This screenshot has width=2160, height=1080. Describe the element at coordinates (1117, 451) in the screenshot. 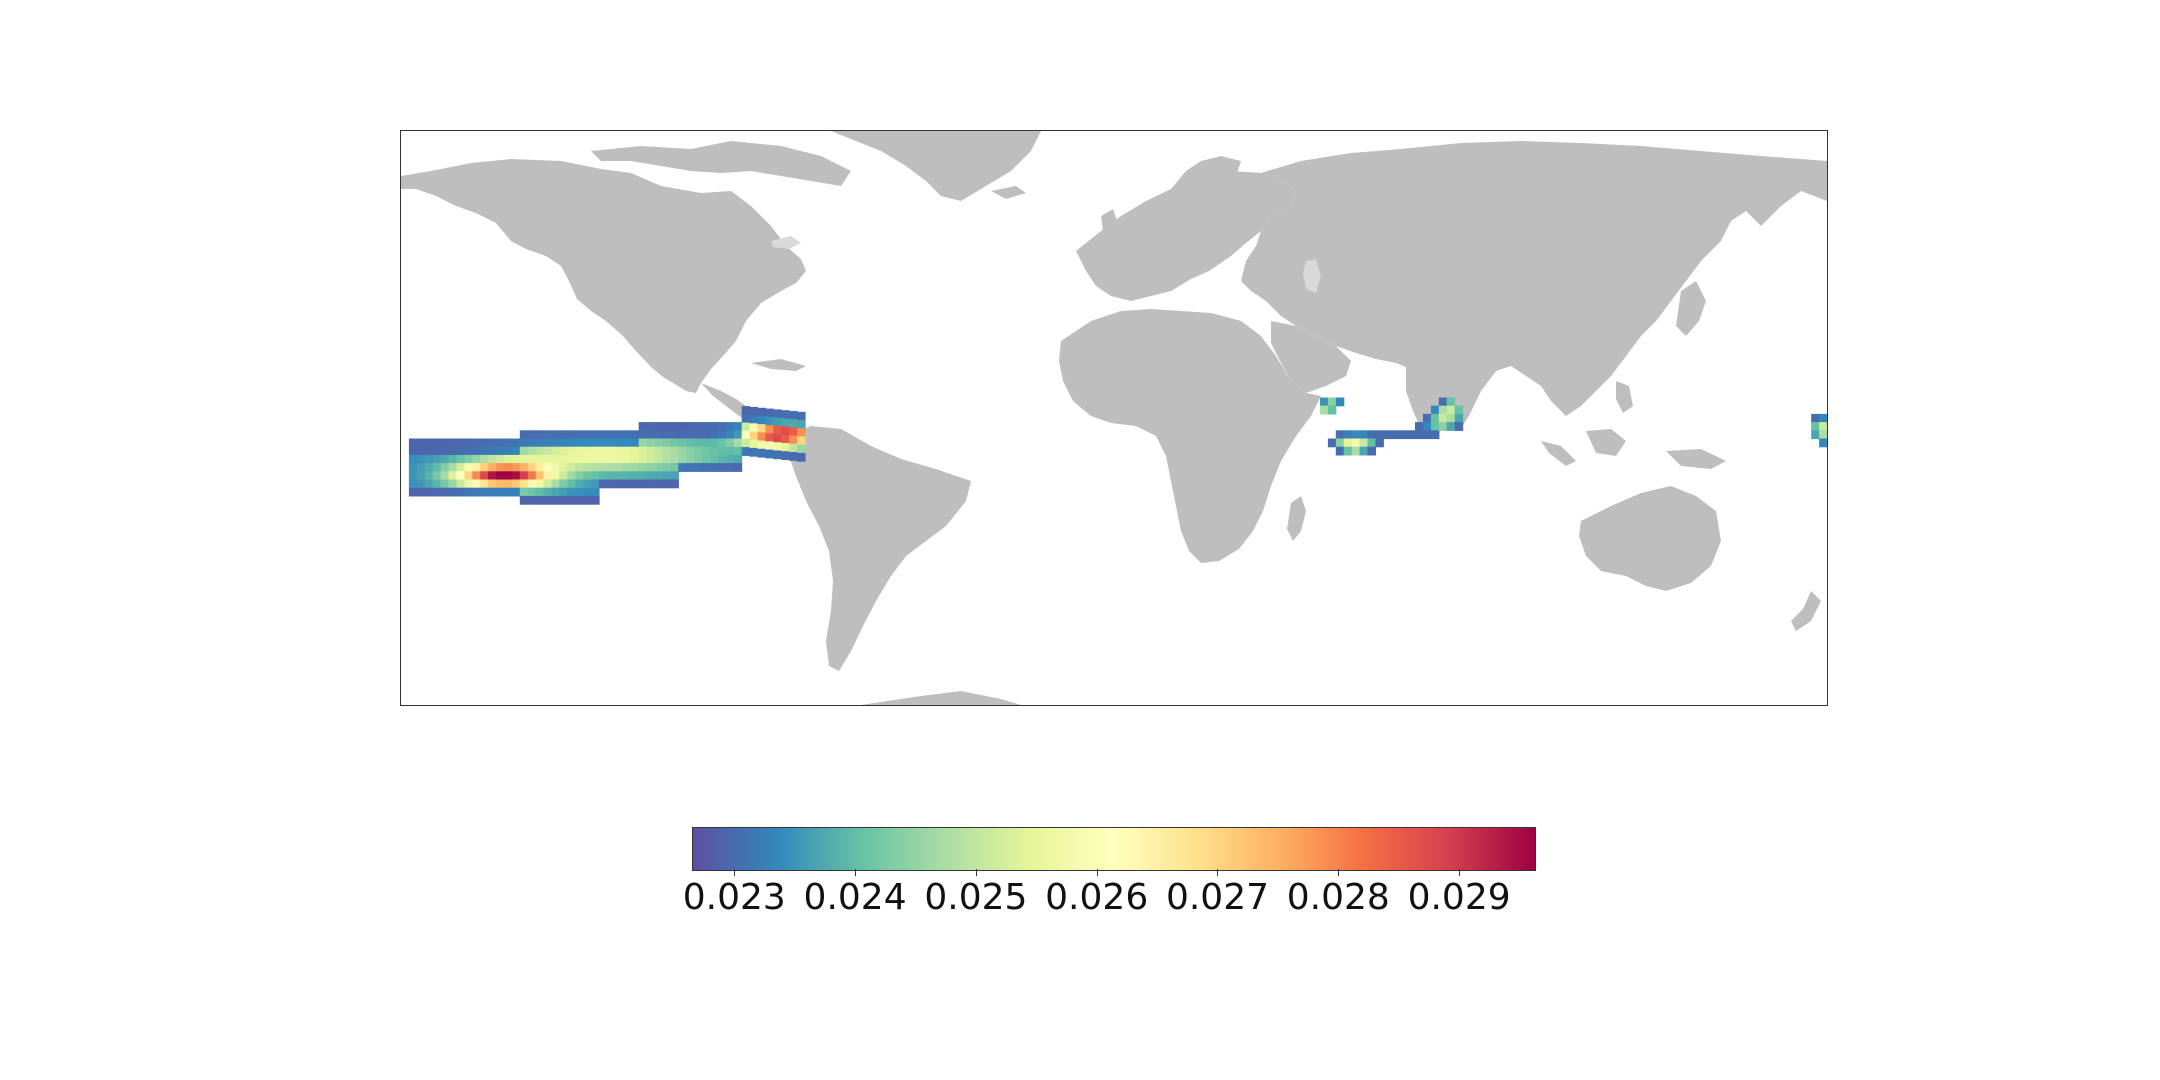

I see `heatmap-cells` at that location.